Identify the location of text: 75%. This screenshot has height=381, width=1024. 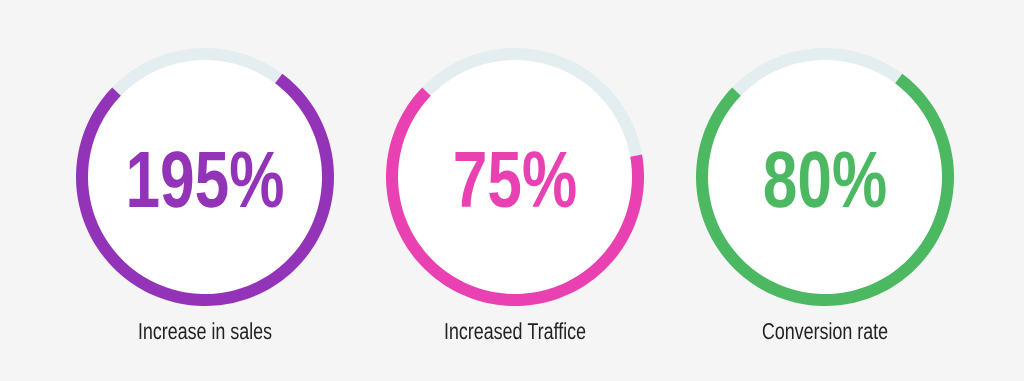
(515, 179).